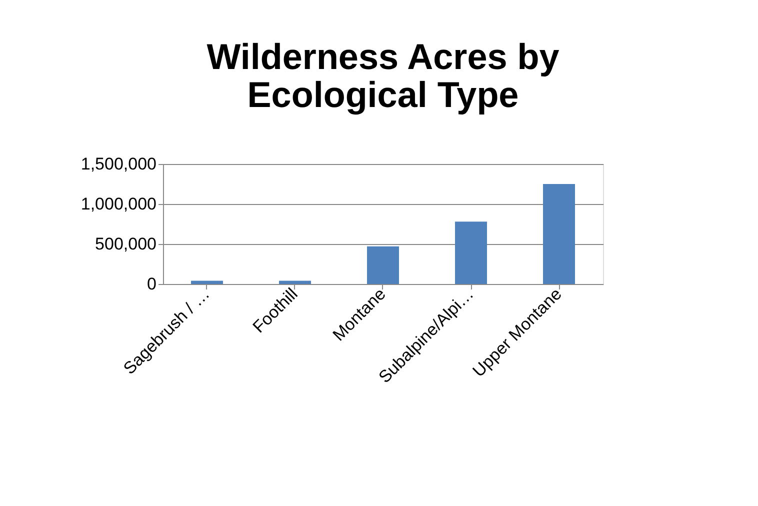 The height and width of the screenshot is (506, 758). Describe the element at coordinates (118, 204) in the screenshot. I see `y-tick-label: 1,000,000` at that location.